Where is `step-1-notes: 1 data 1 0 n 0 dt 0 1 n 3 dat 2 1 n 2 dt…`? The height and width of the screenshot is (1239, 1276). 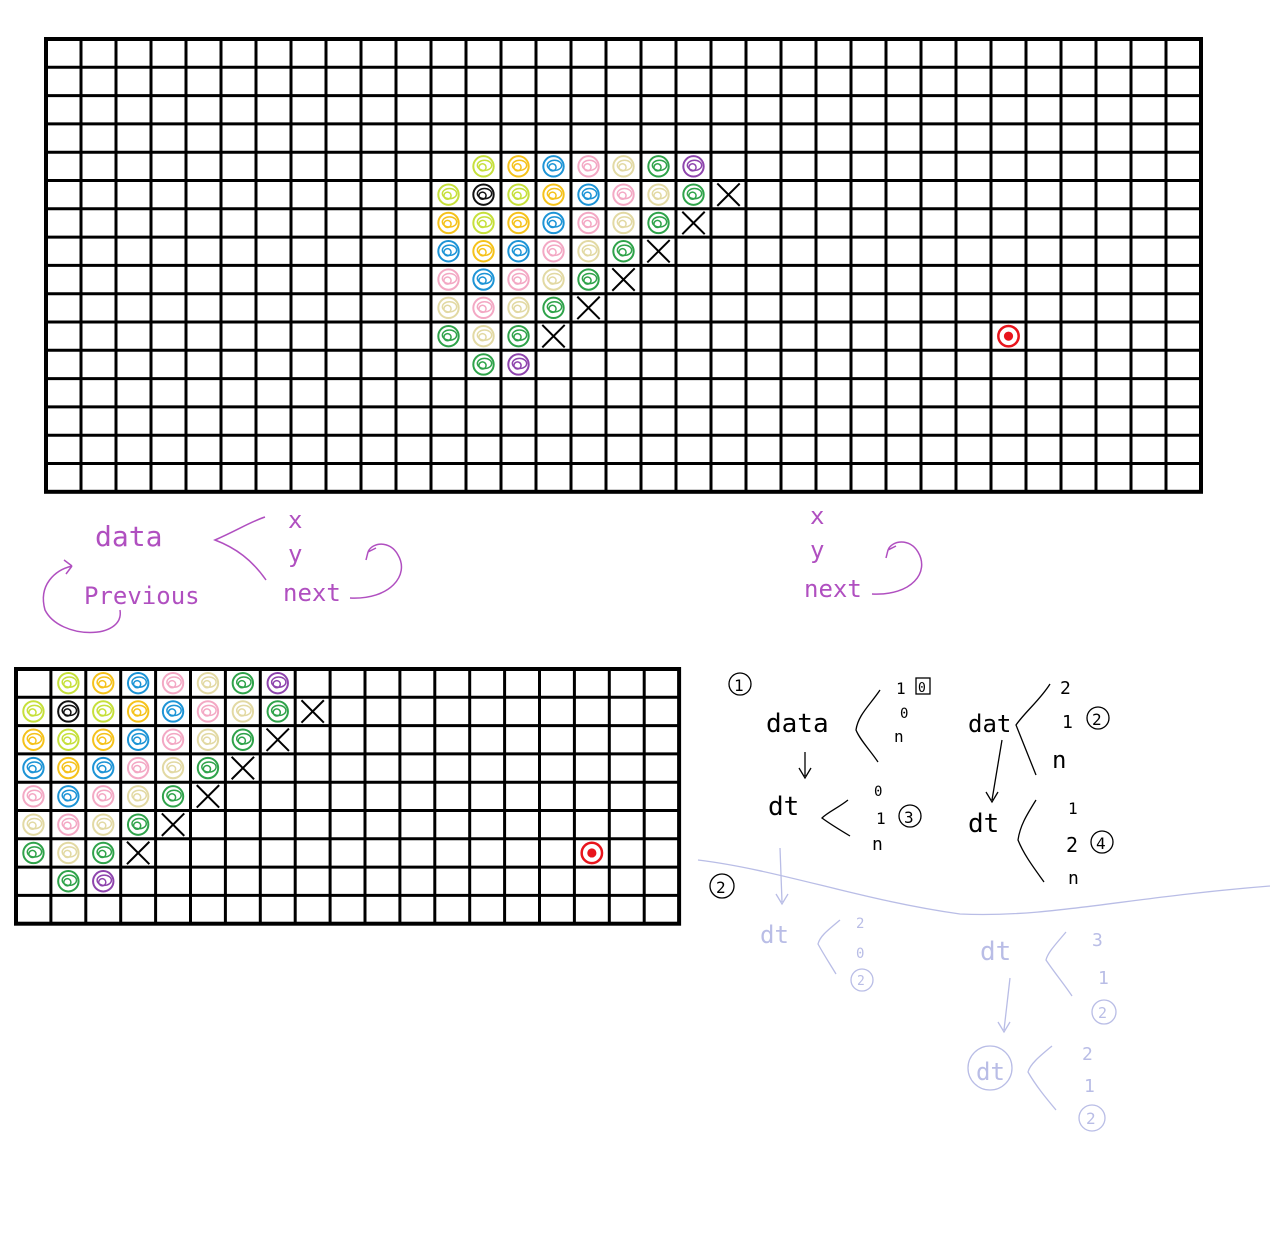
step-1-notes: 1 data 1 0 n 0 dt 0 1 n 3 dat 2 1 n 2 dt… is located at coordinates (921, 780).